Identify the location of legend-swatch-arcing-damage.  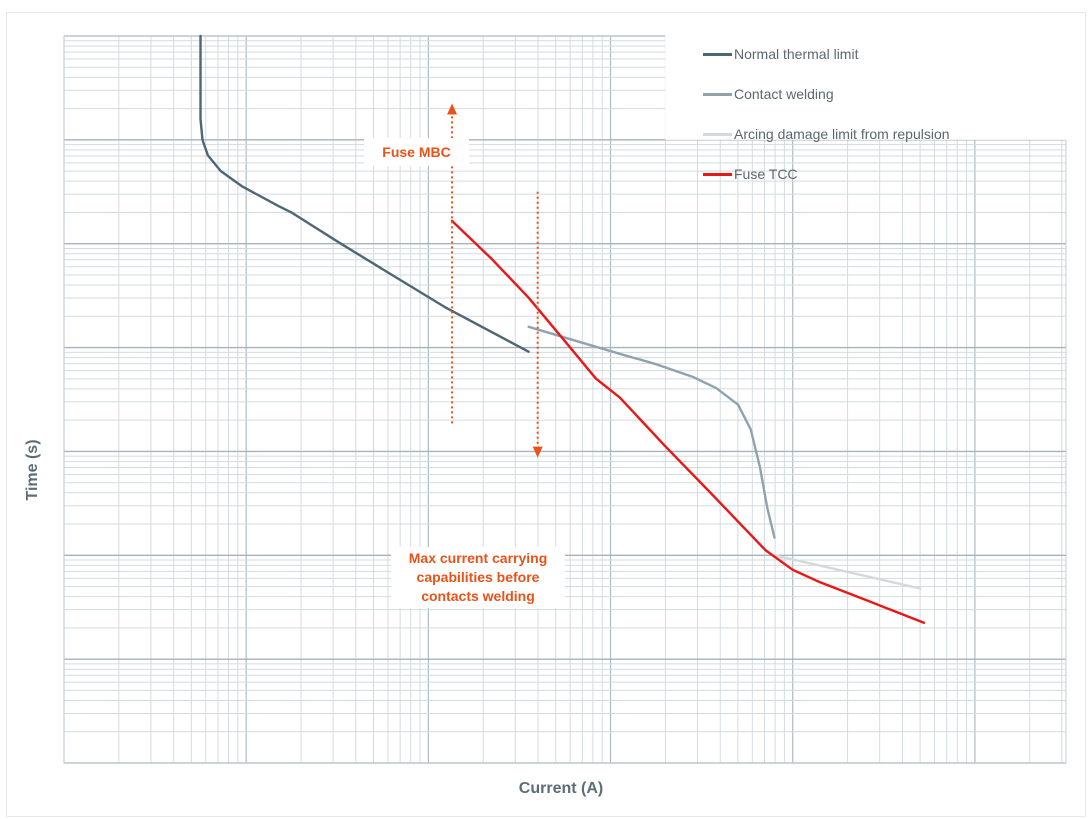
(717, 134).